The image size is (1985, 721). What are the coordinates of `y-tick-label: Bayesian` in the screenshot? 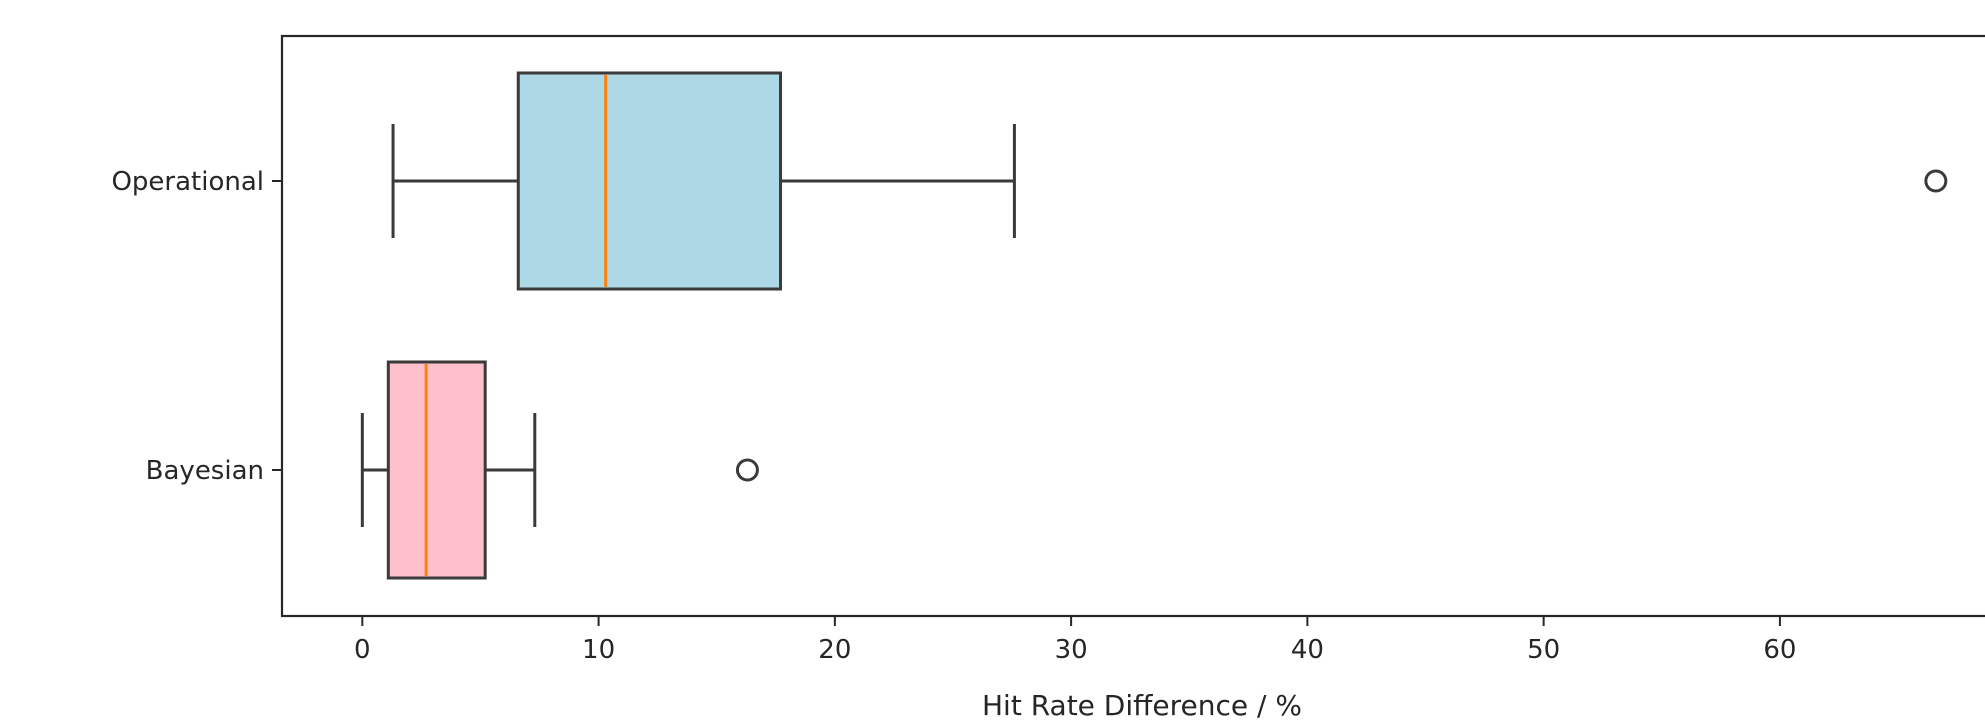 It's located at (205, 471).